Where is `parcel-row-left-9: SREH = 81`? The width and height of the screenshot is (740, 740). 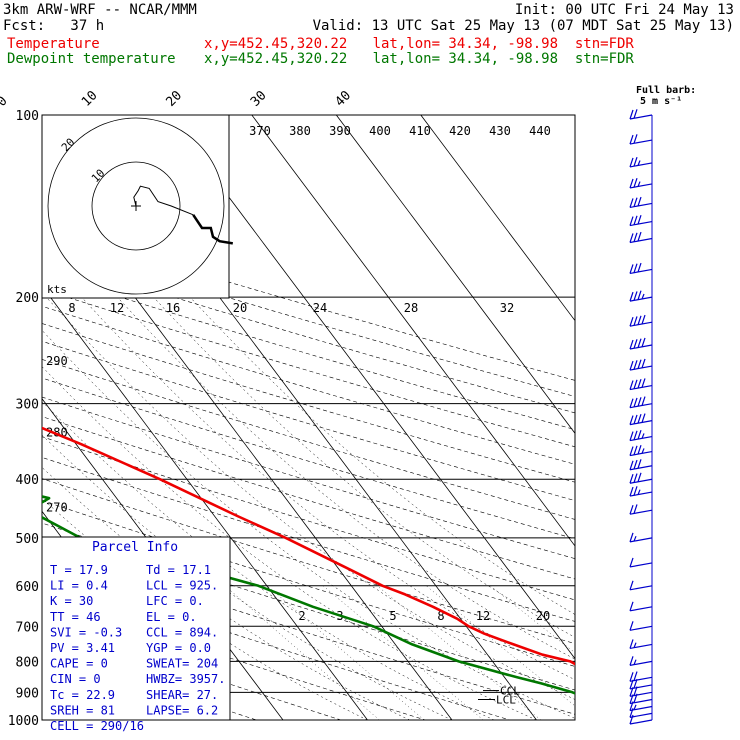 parcel-row-left-9: SREH = 81 is located at coordinates (82, 710).